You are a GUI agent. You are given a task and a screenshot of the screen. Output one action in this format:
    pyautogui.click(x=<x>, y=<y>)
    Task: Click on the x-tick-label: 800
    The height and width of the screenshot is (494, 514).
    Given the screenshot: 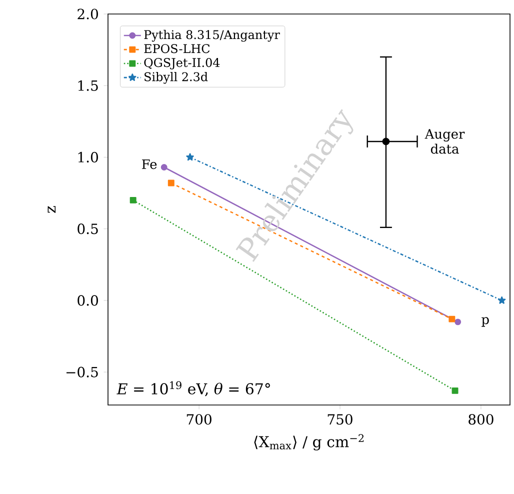 What is the action you would take?
    pyautogui.click(x=481, y=419)
    